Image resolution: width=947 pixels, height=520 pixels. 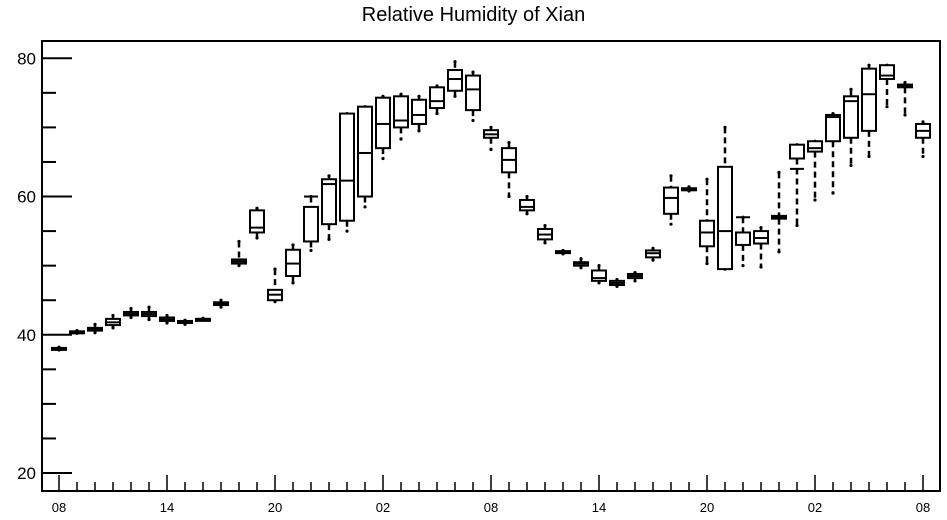 What do you see at coordinates (26, 197) in the screenshot?
I see `y-tick-label: 60` at bounding box center [26, 197].